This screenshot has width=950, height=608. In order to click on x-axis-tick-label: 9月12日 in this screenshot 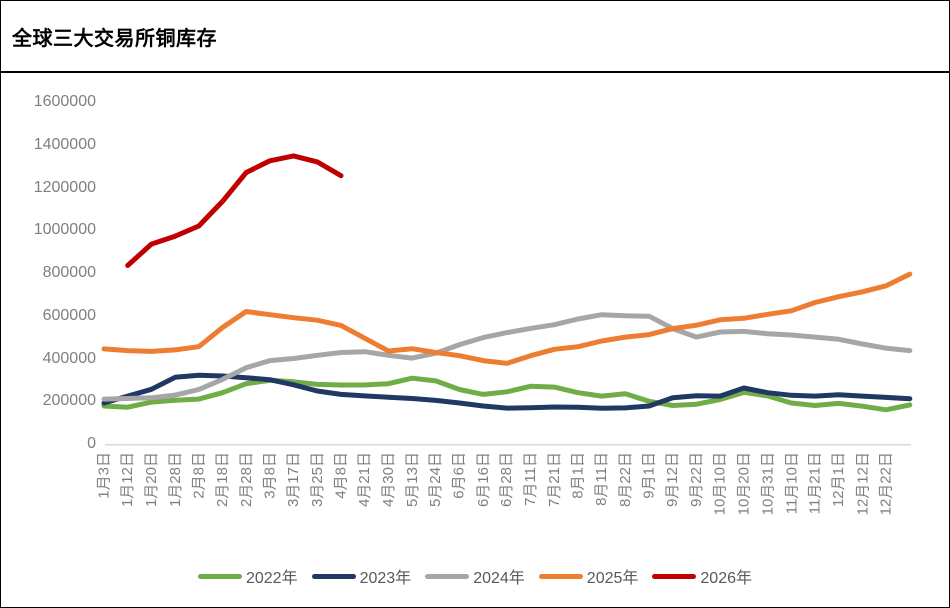, I will do `click(673, 480)`.